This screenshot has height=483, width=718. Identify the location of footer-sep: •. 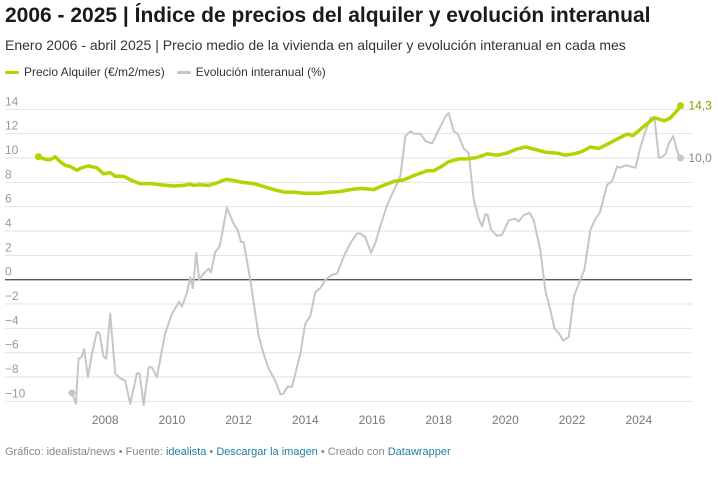
(211, 452).